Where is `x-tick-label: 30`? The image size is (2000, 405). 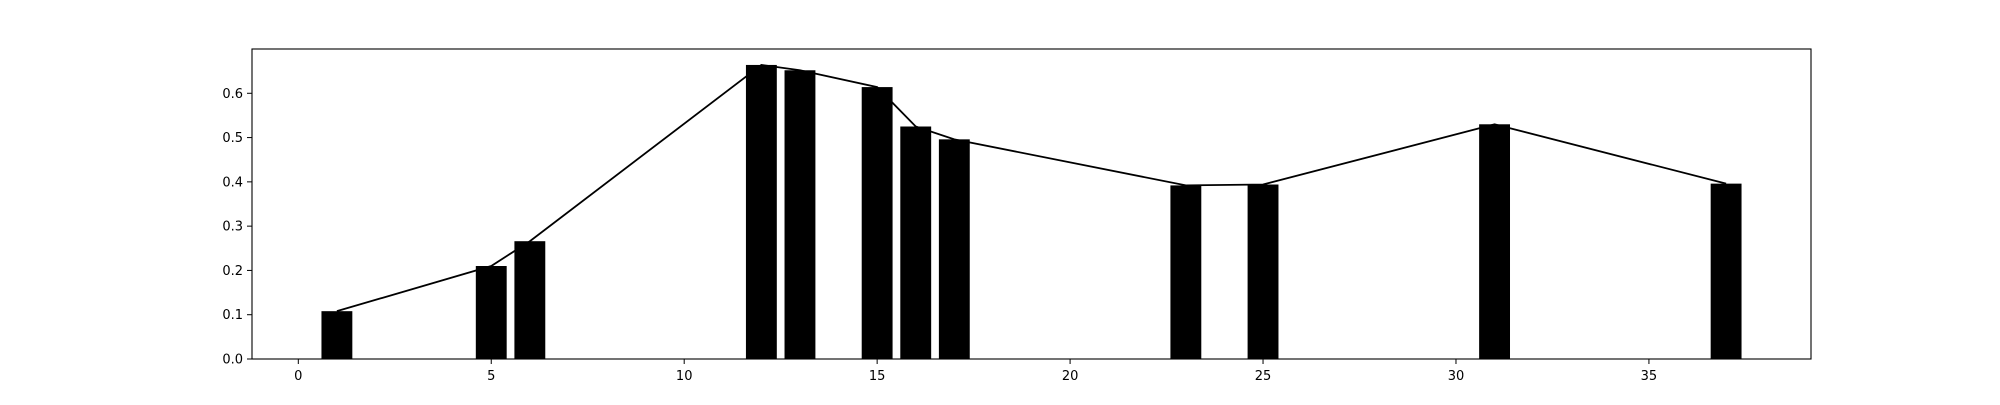
x-tick-label: 30 is located at coordinates (1456, 376).